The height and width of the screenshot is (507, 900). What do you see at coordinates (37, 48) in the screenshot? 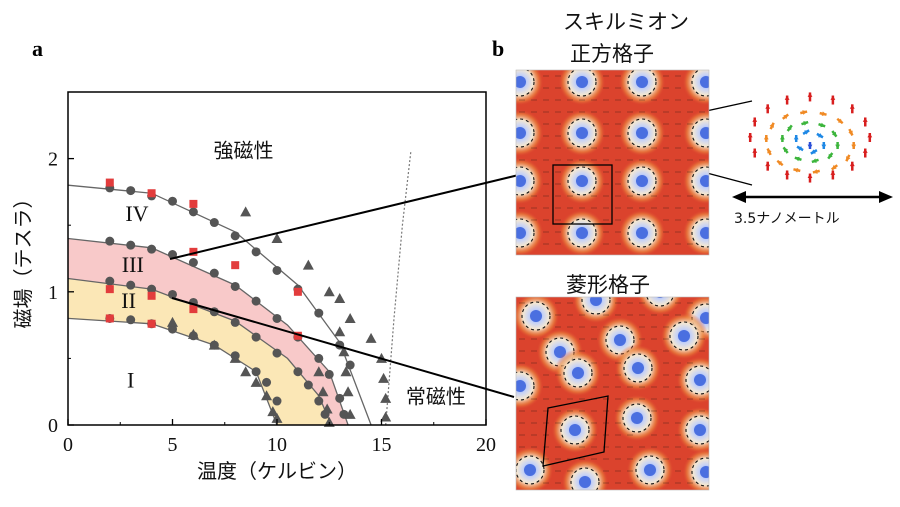
I see `panel-a-letter: a` at bounding box center [37, 48].